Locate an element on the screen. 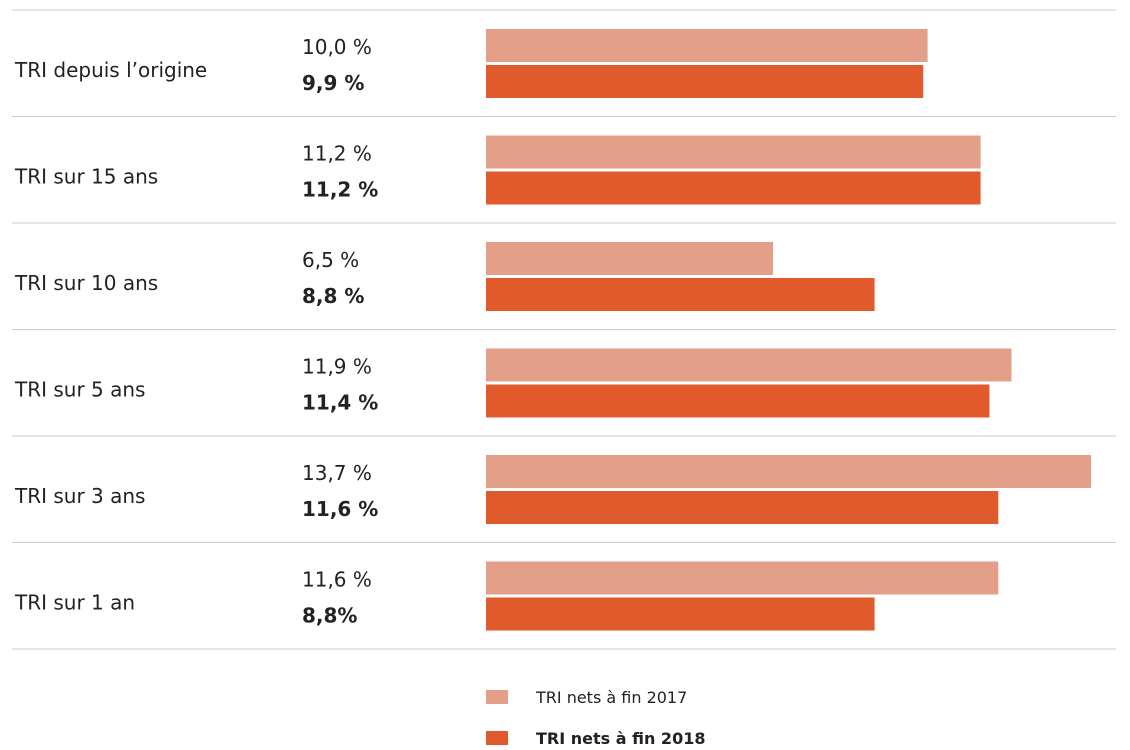  value-label-2017: 11,9 % is located at coordinates (337, 367).